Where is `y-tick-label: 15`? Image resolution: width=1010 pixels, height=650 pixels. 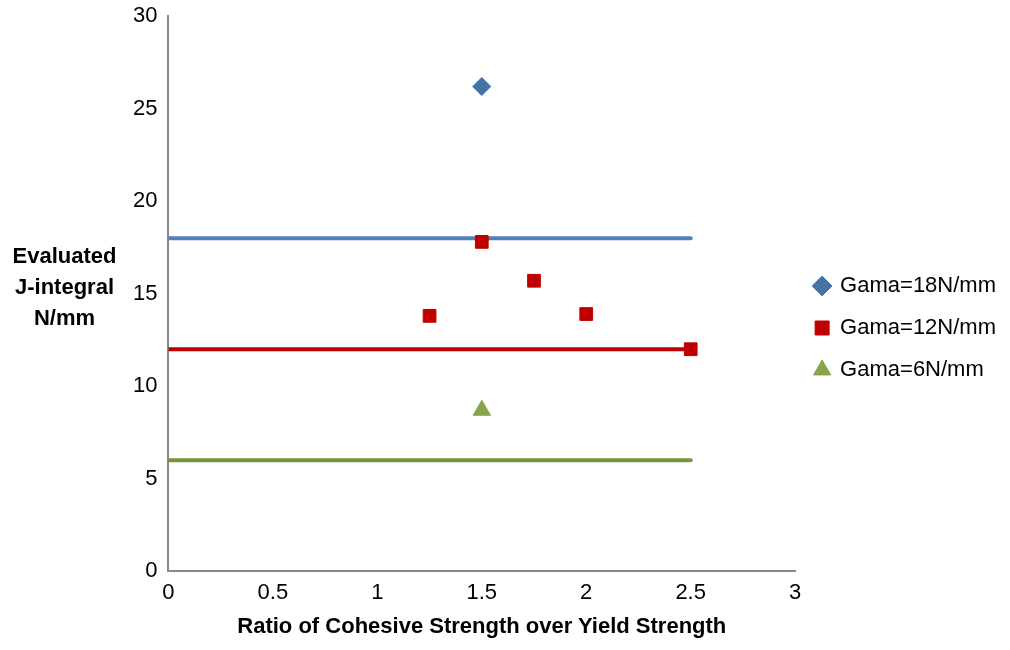
y-tick-label: 15 is located at coordinates (145, 292).